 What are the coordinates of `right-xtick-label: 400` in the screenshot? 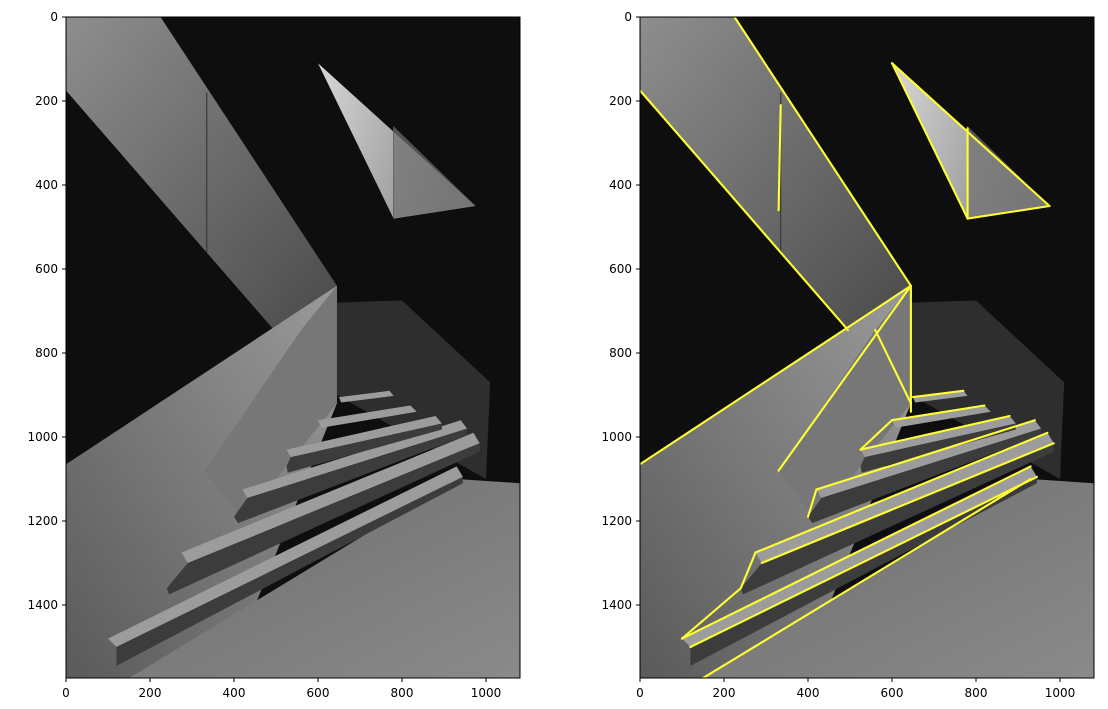 It's located at (808, 693).